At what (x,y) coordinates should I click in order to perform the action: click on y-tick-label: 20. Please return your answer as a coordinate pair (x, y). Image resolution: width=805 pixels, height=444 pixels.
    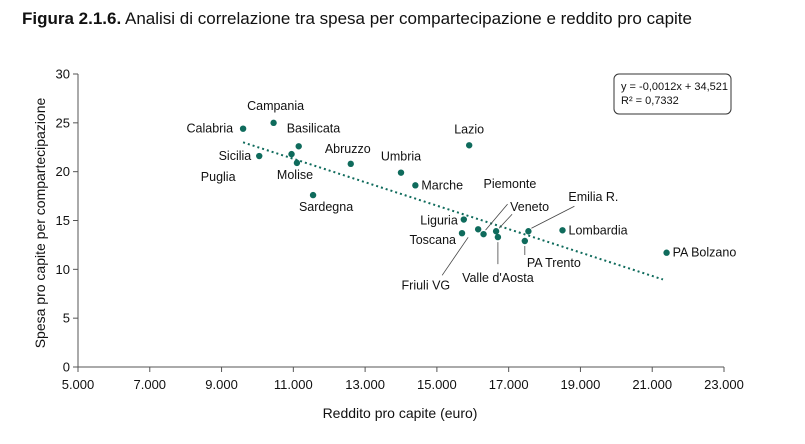
    Looking at the image, I should click on (63, 171).